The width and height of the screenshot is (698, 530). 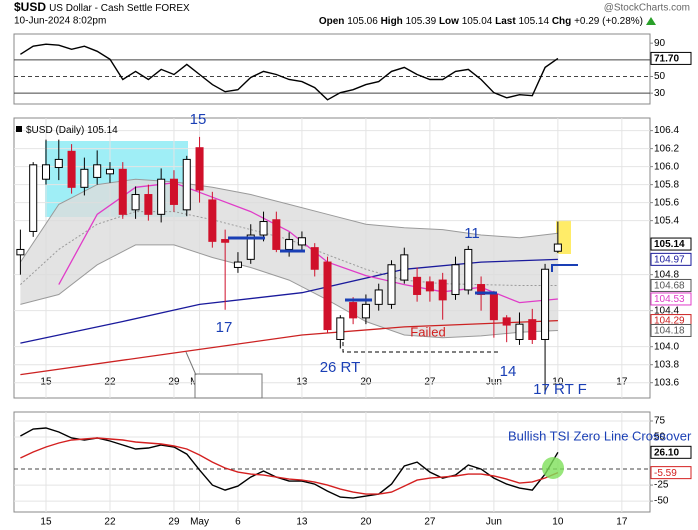 What do you see at coordinates (494, 522) in the screenshot?
I see `x-tick-label: Jun` at bounding box center [494, 522].